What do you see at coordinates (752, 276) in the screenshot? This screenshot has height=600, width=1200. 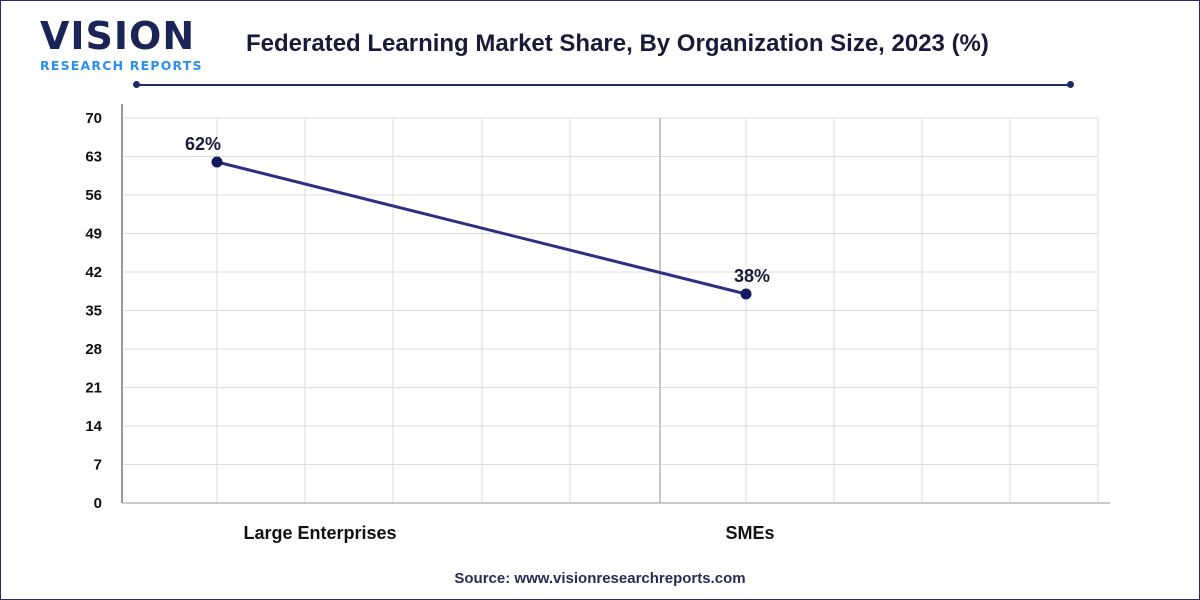 I see `data-label: 38%` at bounding box center [752, 276].